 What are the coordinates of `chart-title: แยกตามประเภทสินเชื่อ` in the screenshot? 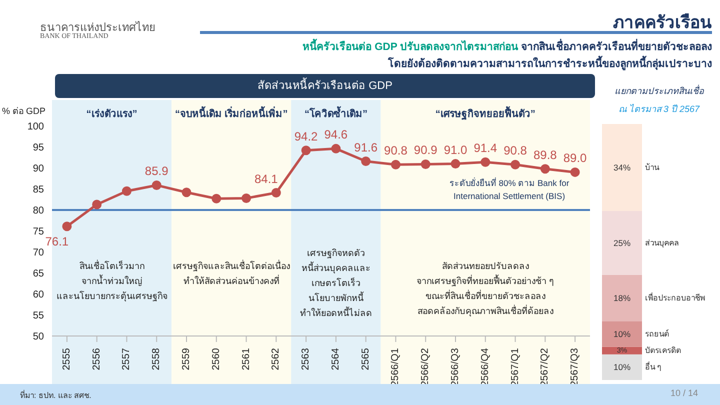 It's located at (659, 91).